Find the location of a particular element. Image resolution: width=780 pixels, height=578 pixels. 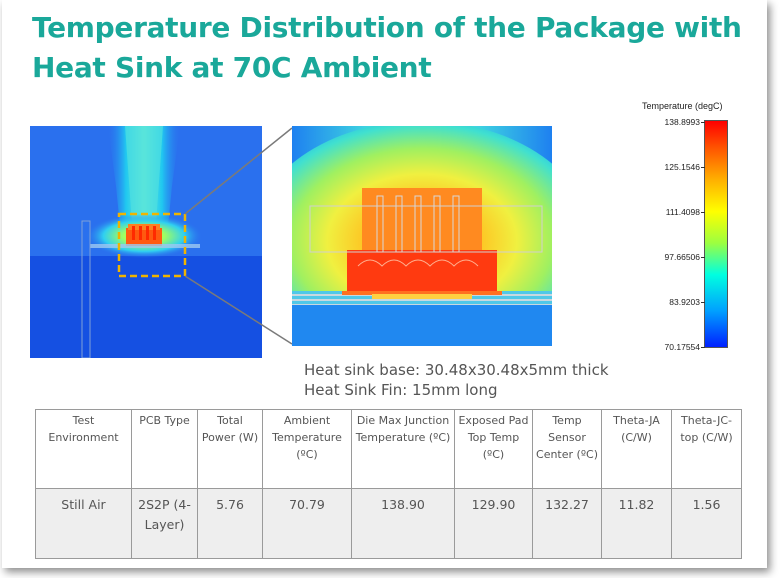

table-cell: Still Air is located at coordinates (83, 523).